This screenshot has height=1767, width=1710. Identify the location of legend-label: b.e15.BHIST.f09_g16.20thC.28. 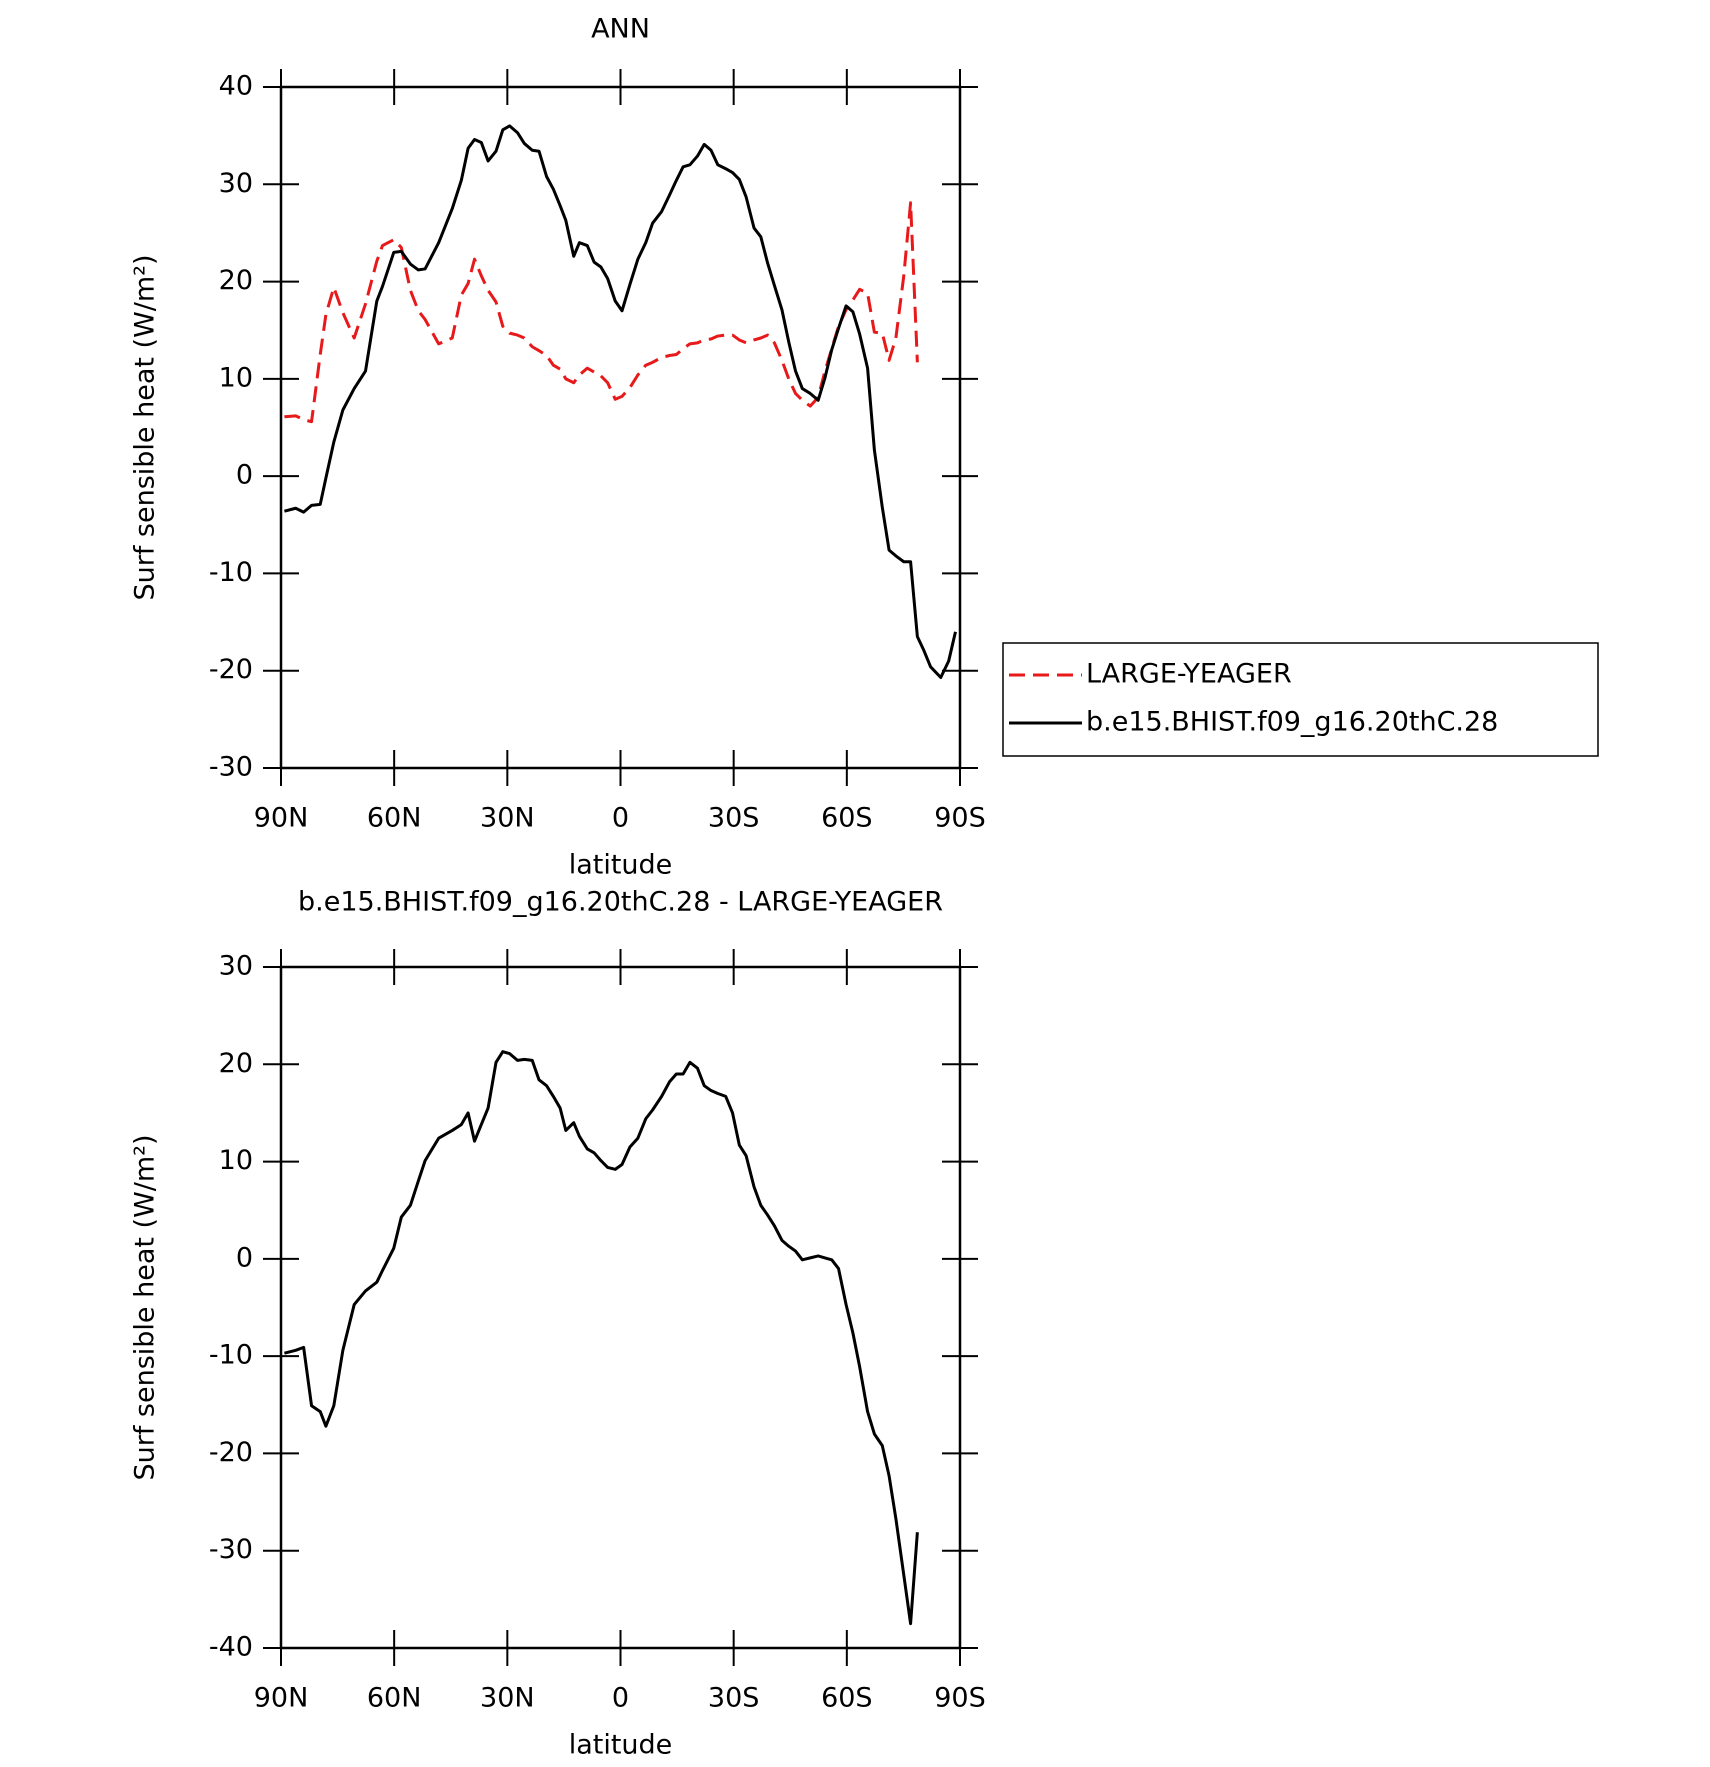
(1292, 722).